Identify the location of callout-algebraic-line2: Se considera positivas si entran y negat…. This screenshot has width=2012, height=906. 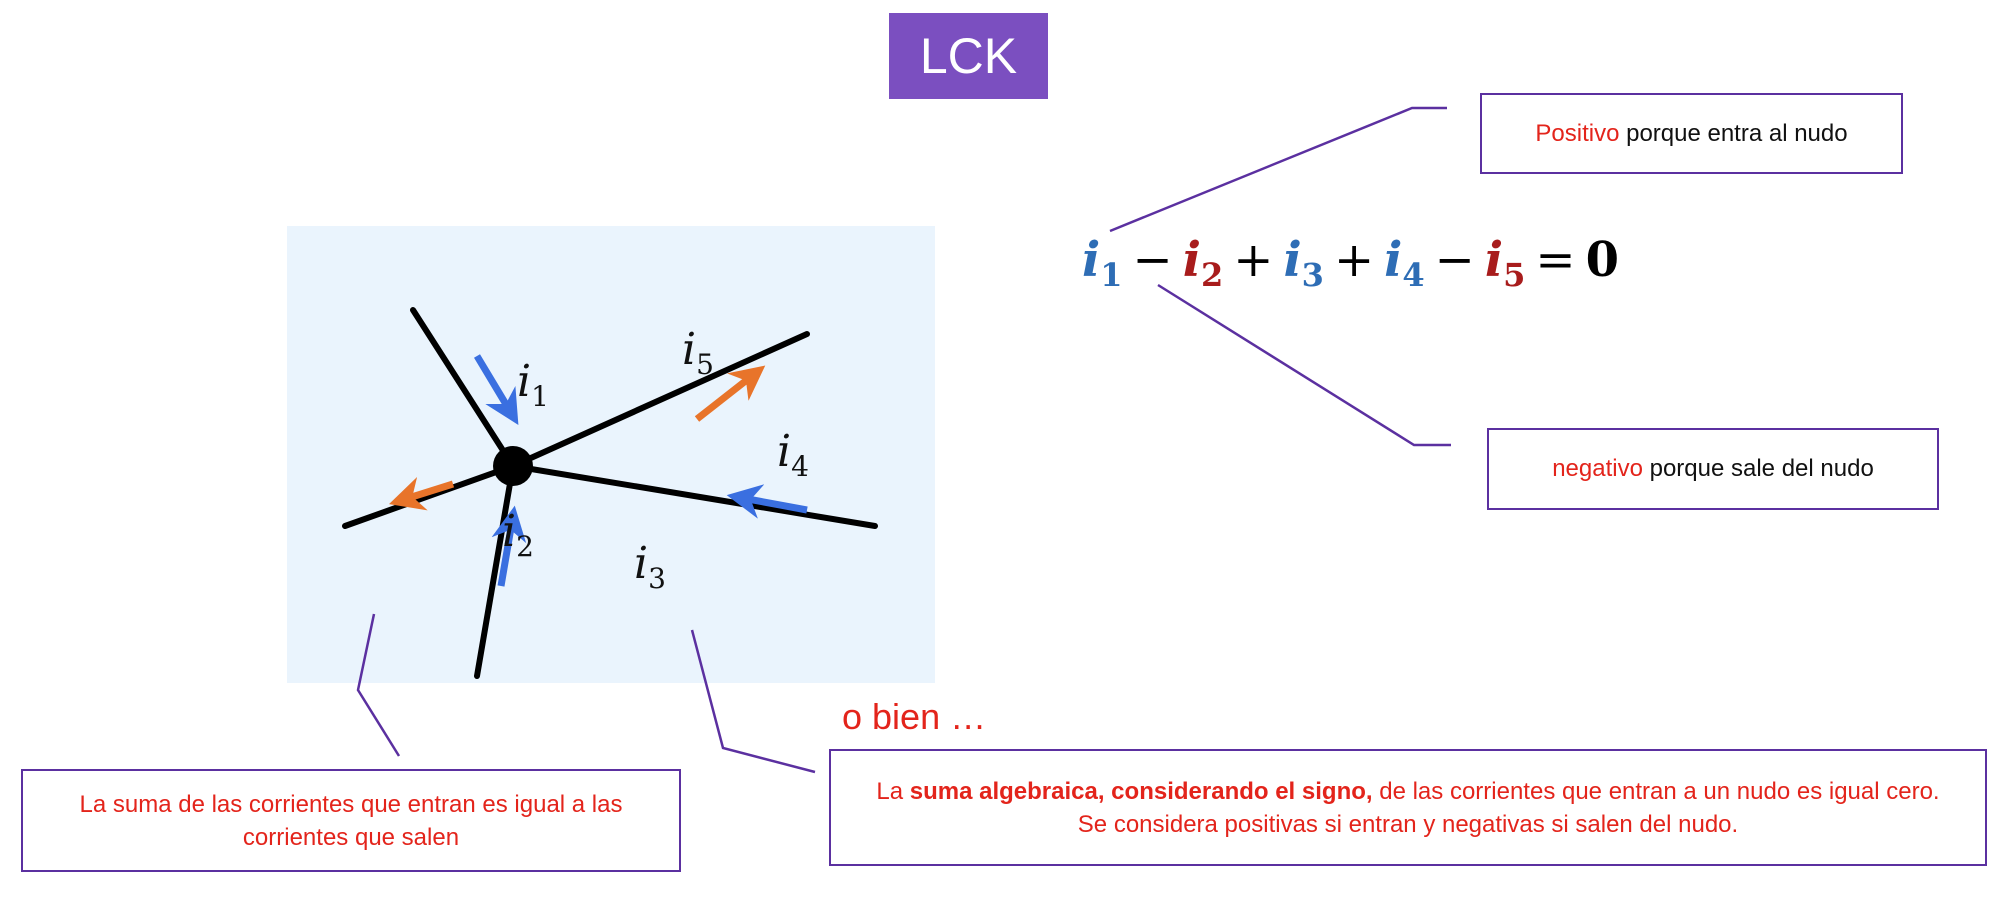
(1408, 824).